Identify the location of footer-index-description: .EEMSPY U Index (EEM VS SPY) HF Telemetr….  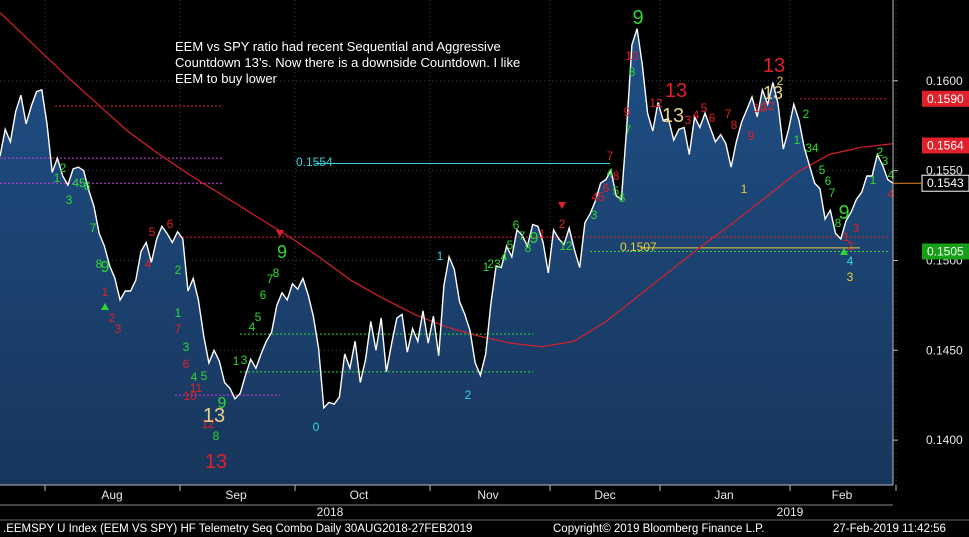
(237, 529).